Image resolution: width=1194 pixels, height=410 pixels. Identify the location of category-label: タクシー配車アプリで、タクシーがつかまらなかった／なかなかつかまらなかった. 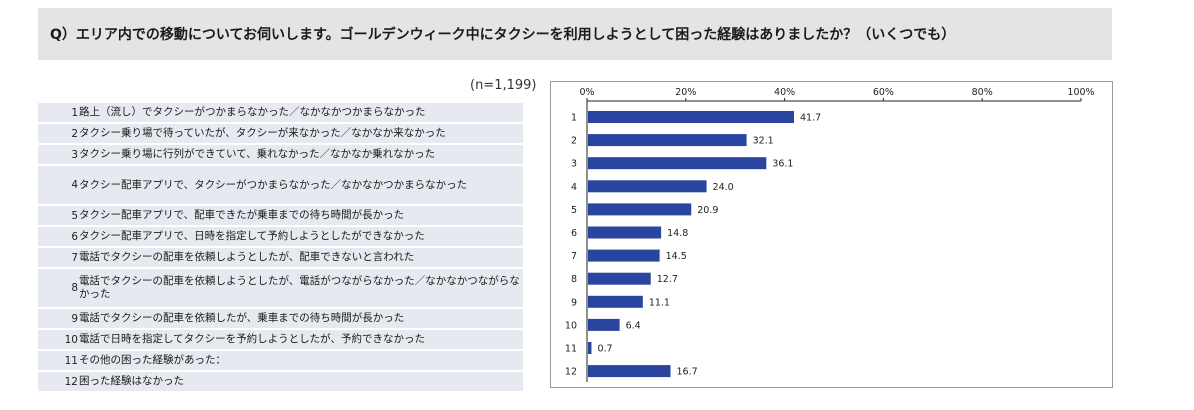
(273, 184).